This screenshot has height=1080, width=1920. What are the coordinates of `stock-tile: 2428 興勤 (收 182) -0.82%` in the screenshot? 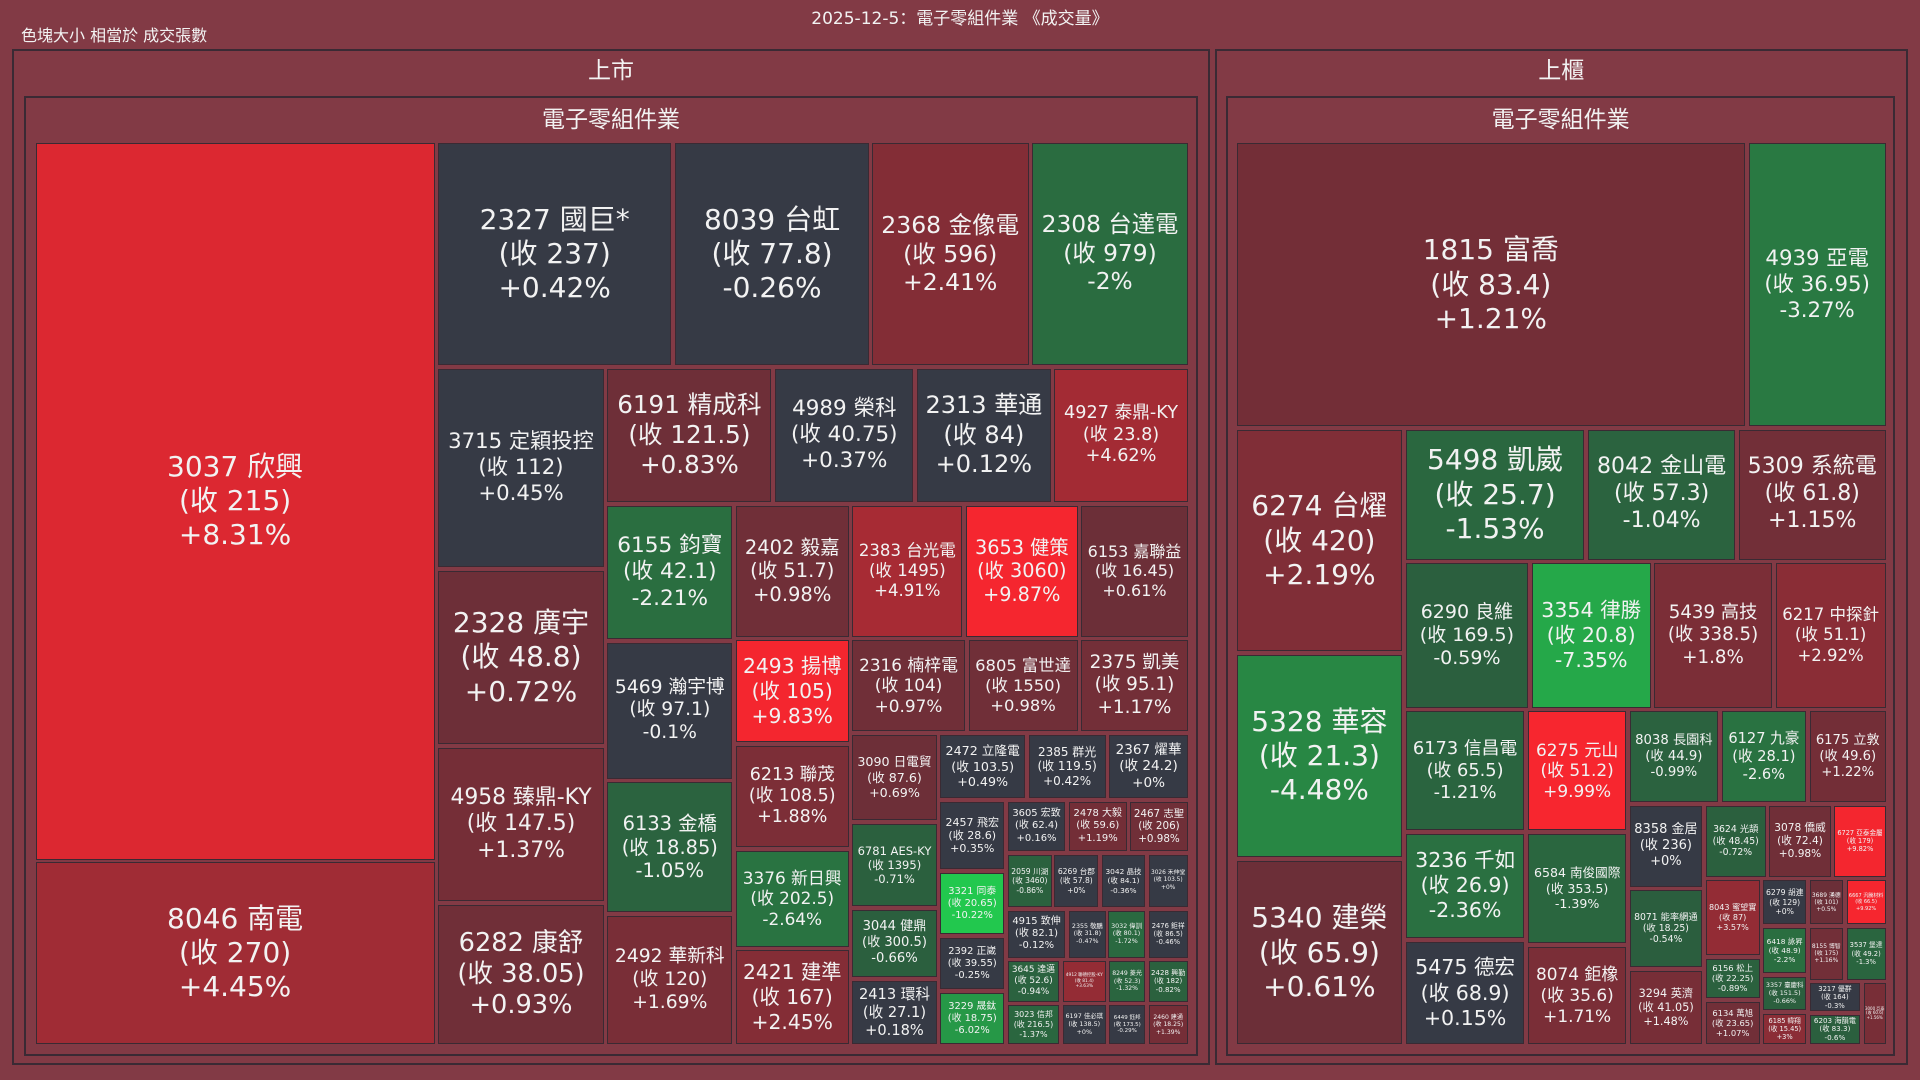 It's located at (1168, 981).